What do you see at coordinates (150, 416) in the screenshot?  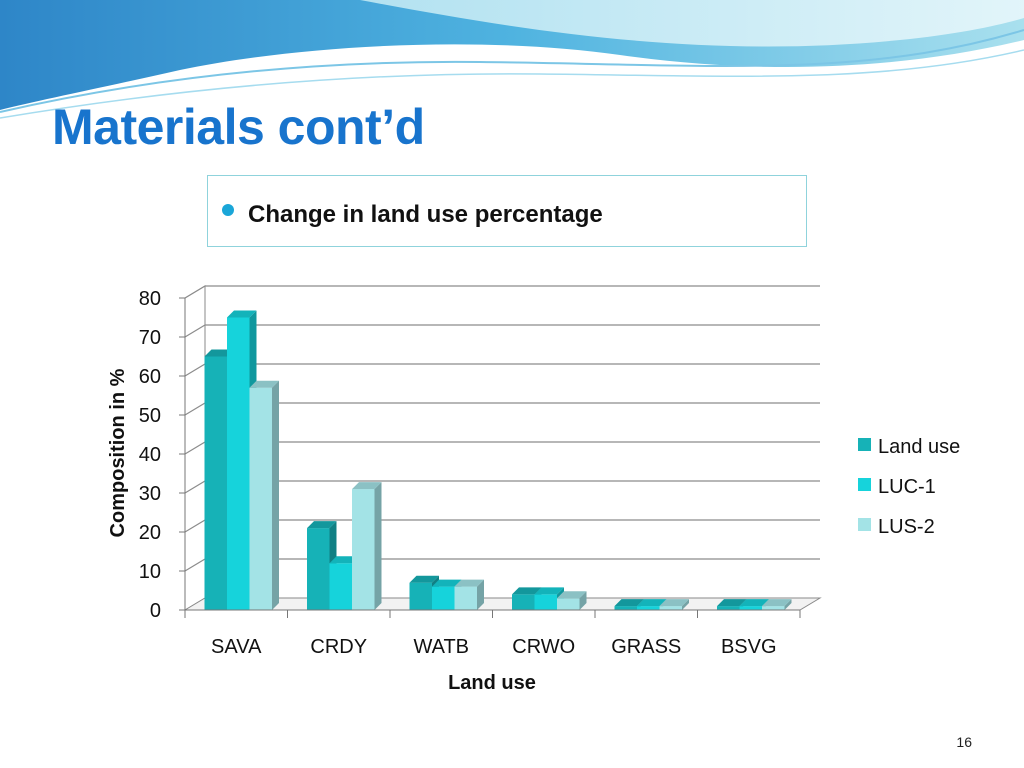 I see `y-tick-label: 50` at bounding box center [150, 416].